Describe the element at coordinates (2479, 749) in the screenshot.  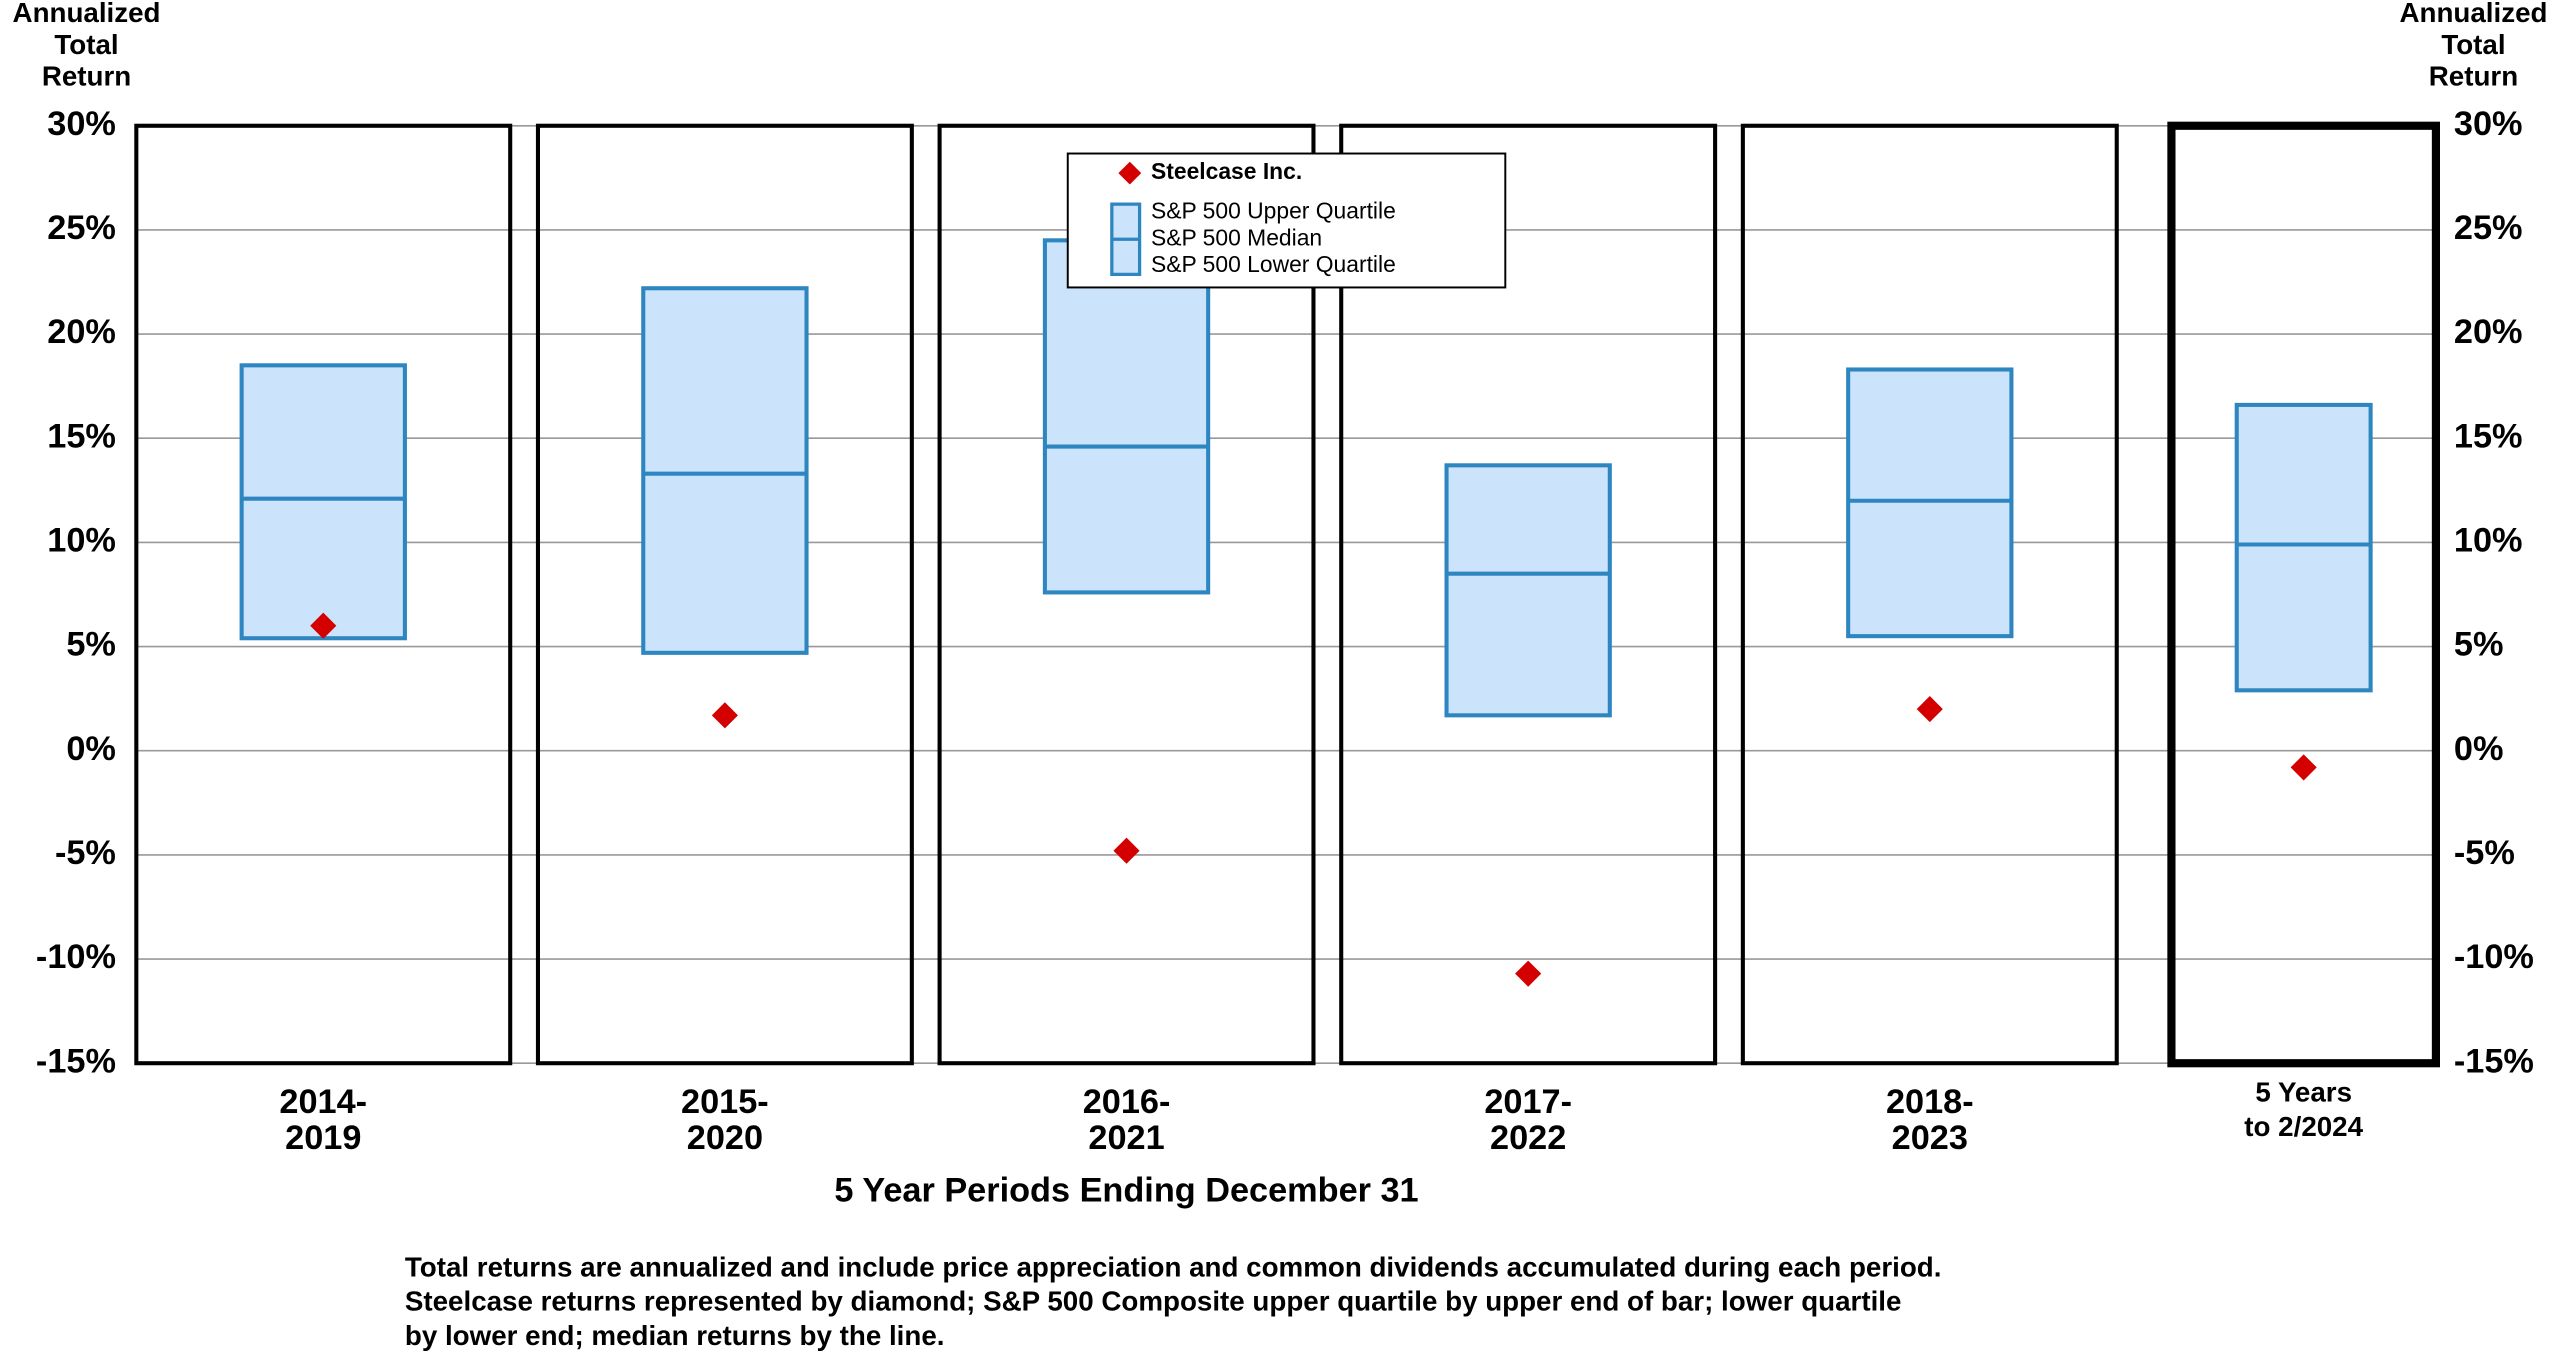
I see `y2-tick-label: 0%` at that location.